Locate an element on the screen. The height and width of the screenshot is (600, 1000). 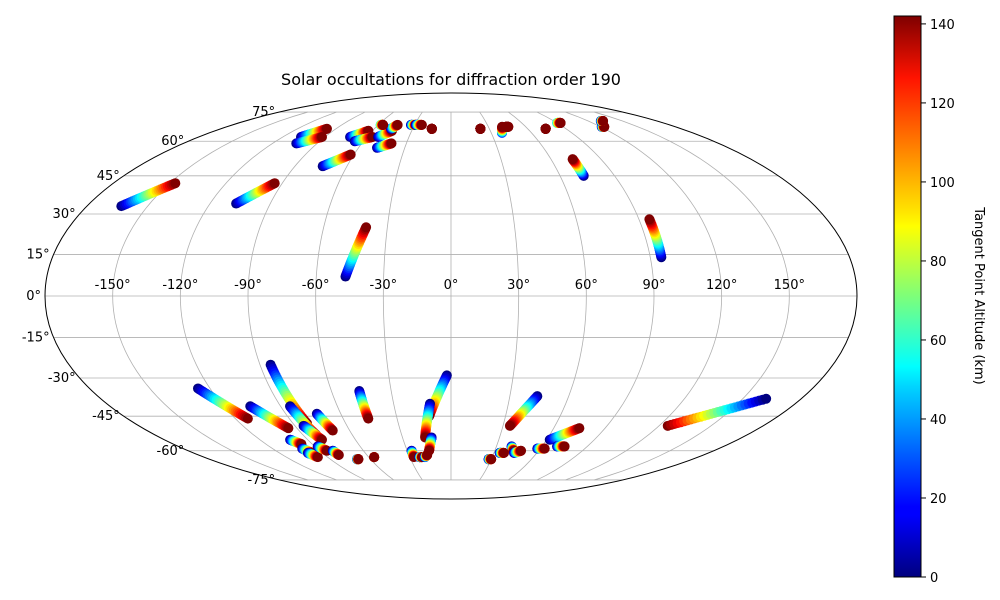
lat-tick-label: -60° is located at coordinates (171, 451).